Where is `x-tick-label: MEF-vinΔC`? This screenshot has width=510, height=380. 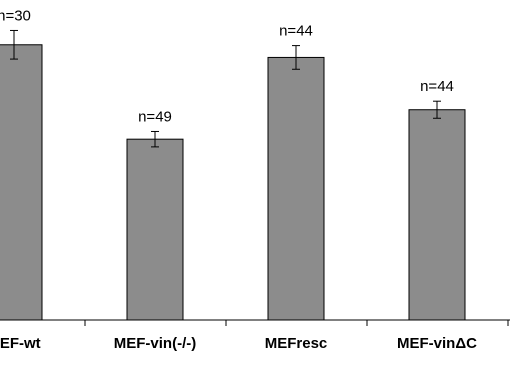 x-tick-label: MEF-vinΔC is located at coordinates (437, 343).